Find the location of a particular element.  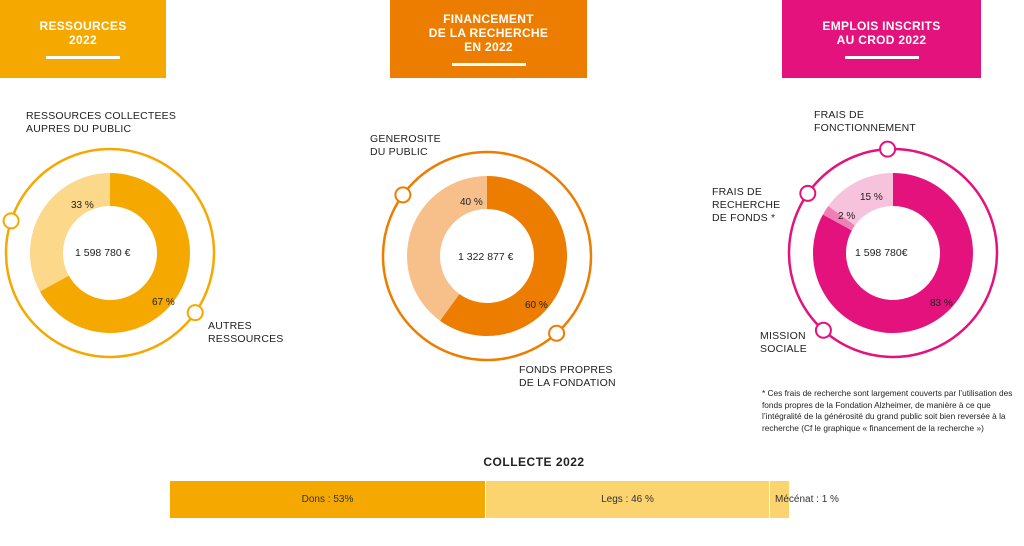

total-ressources: 1 598 780 € is located at coordinates (103, 253).